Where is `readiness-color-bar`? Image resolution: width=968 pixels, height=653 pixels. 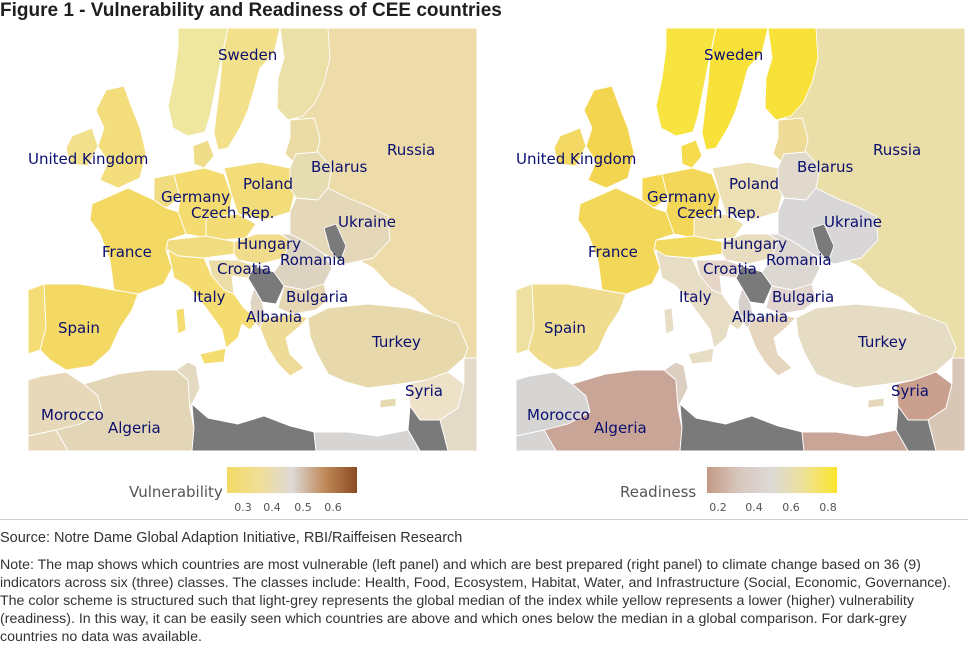
readiness-color-bar is located at coordinates (772, 480).